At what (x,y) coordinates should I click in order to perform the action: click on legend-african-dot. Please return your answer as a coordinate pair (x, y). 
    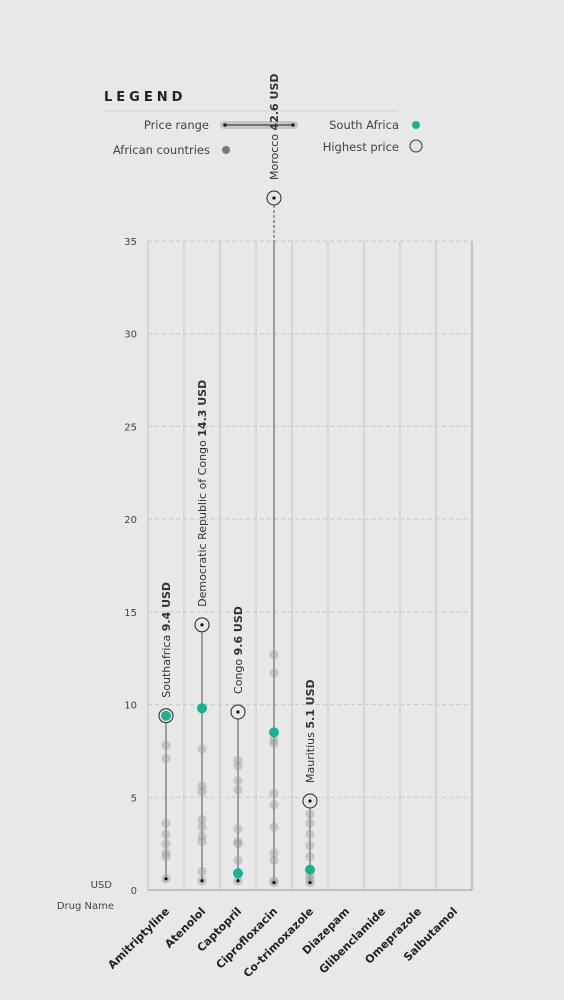
    Looking at the image, I should click on (226, 150).